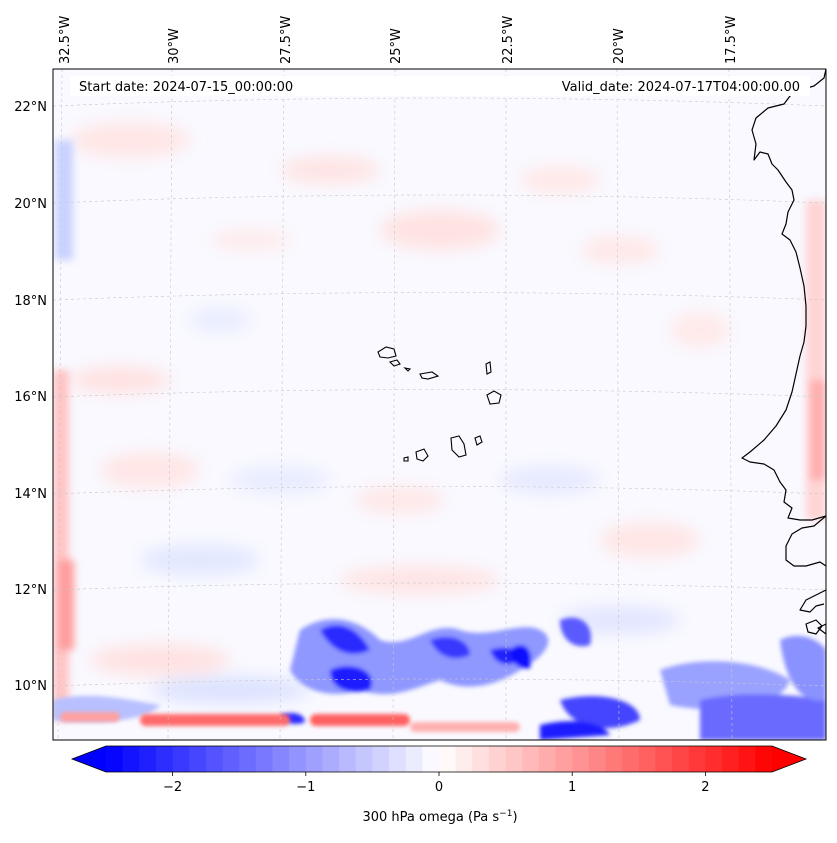 The image size is (837, 843). Describe the element at coordinates (731, 40) in the screenshot. I see `lon-label: 17.5°W` at that location.